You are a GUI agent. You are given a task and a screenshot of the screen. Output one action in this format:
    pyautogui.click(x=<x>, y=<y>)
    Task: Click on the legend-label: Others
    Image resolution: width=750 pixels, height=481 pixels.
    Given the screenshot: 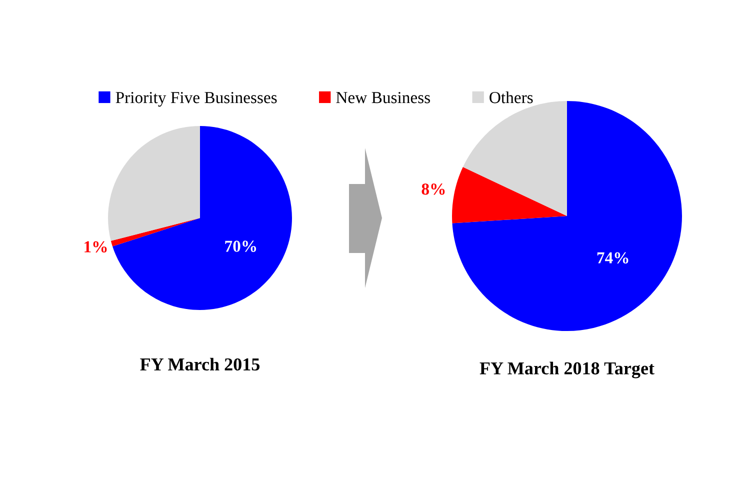 What is the action you would take?
    pyautogui.click(x=511, y=97)
    